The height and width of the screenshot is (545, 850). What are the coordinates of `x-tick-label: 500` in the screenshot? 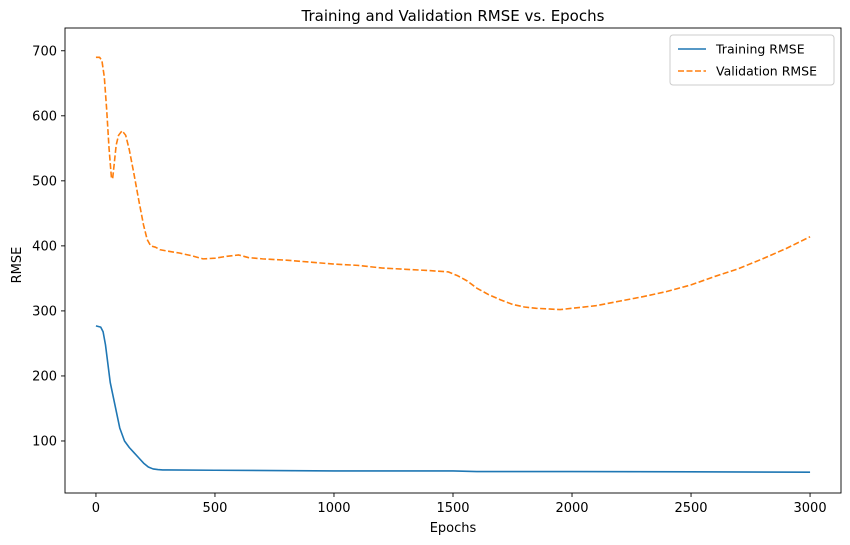 It's located at (215, 508).